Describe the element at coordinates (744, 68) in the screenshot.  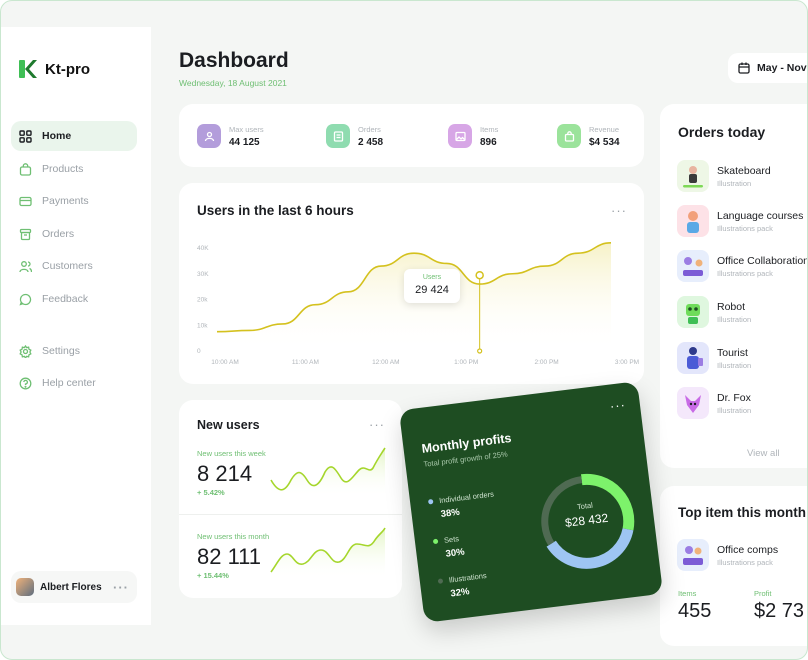
I see `calendar-icon` at that location.